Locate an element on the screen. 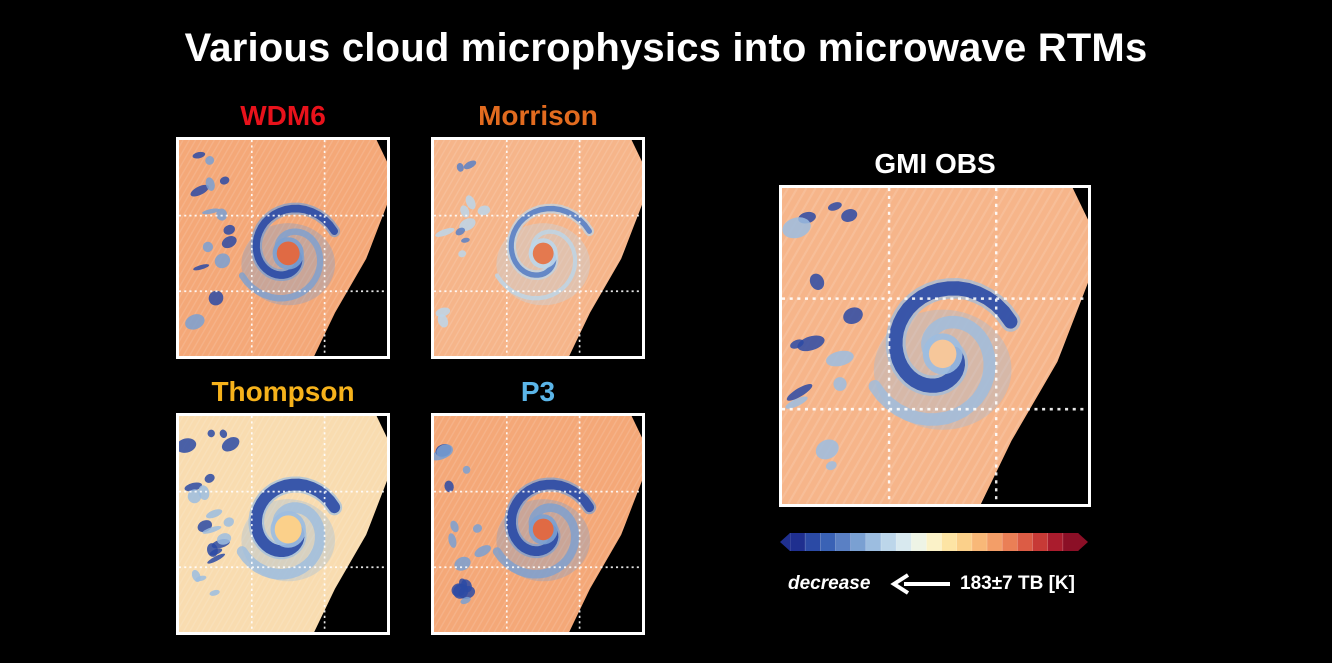 This screenshot has height=663, width=1332. tb-map-wdm6 is located at coordinates (283, 248).